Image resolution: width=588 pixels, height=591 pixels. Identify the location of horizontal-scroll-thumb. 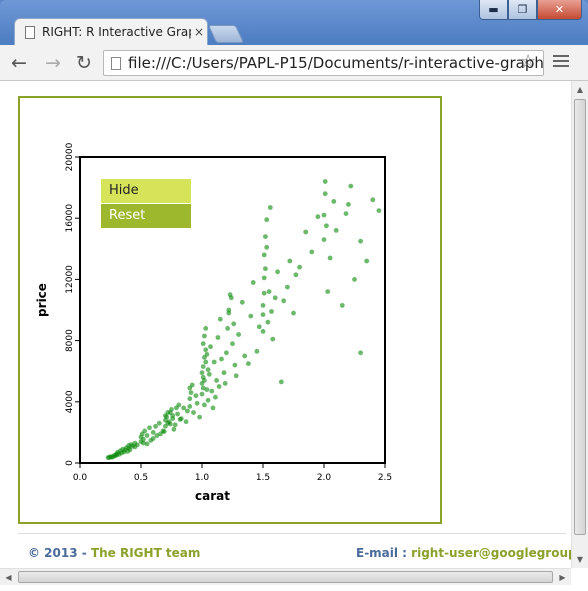
(285, 577).